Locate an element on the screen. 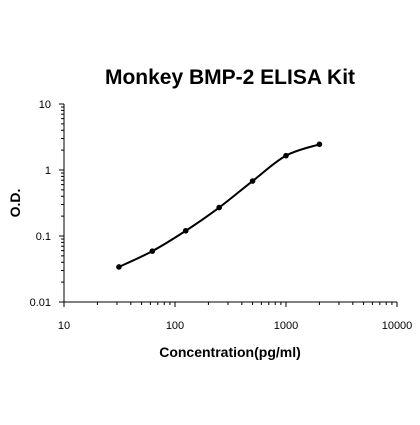 This screenshot has width=420, height=425. y-tick-label: 10 is located at coordinates (45, 105).